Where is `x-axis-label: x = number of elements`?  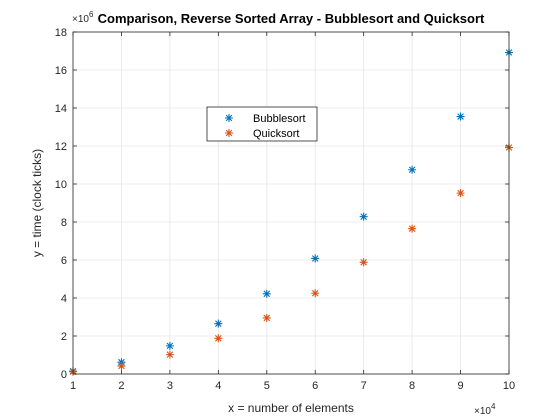
x-axis-label: x = number of elements is located at coordinates (291, 408).